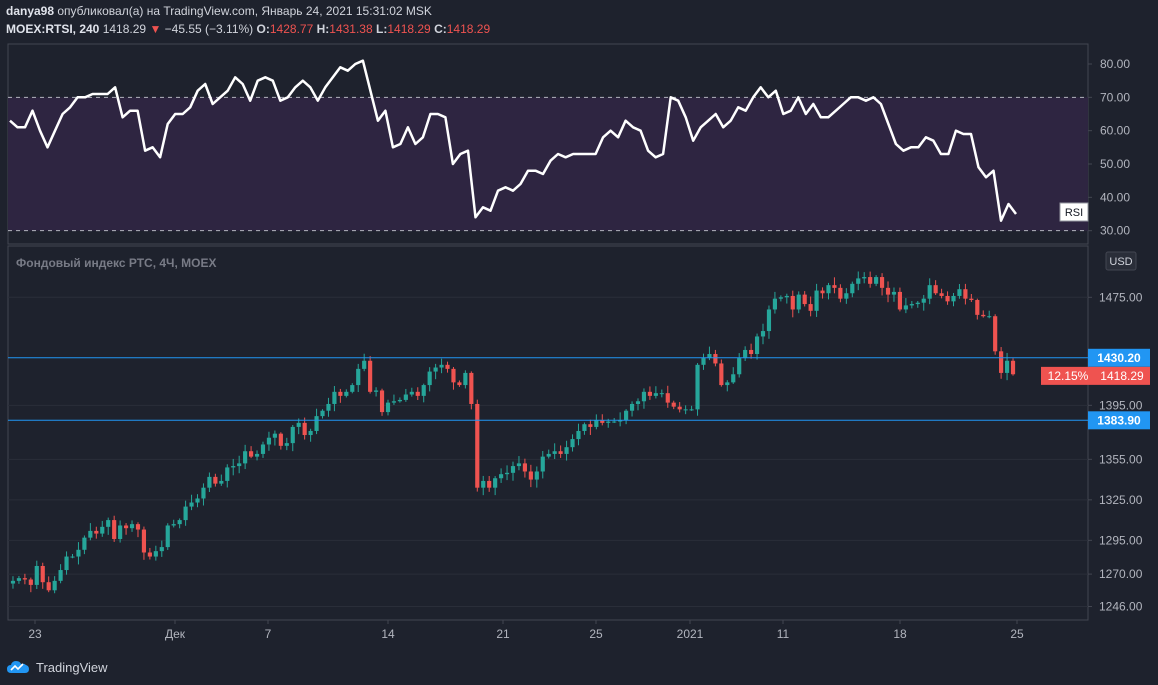  I want to click on rsi-label: RSI, so click(1074, 213).